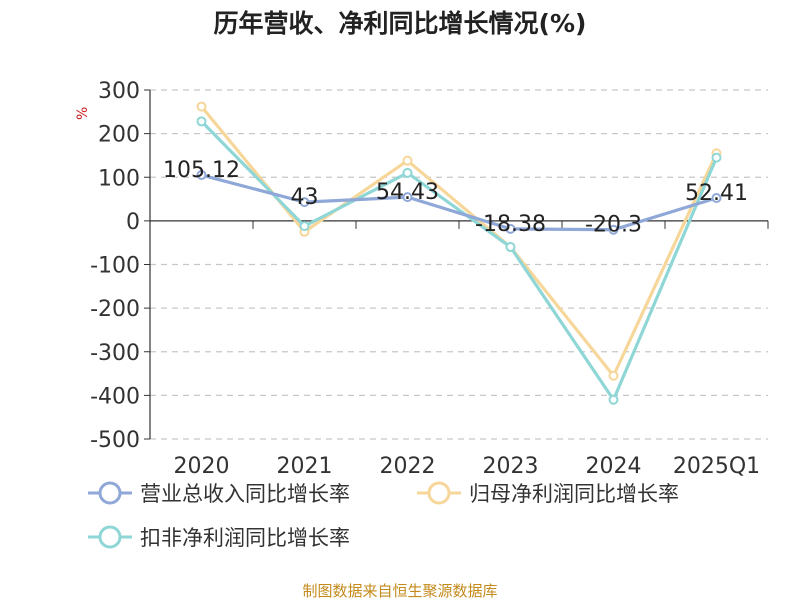  Describe the element at coordinates (119, 91) in the screenshot. I see `y-tick-label: 300` at that location.